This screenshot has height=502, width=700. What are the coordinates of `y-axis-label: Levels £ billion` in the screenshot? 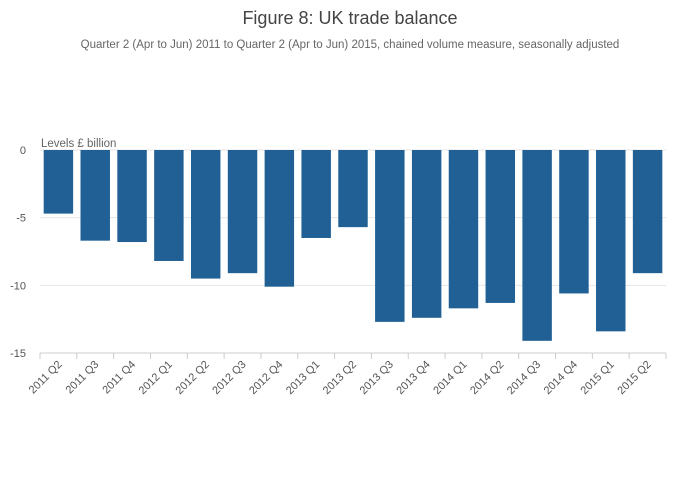 It's located at (78, 144).